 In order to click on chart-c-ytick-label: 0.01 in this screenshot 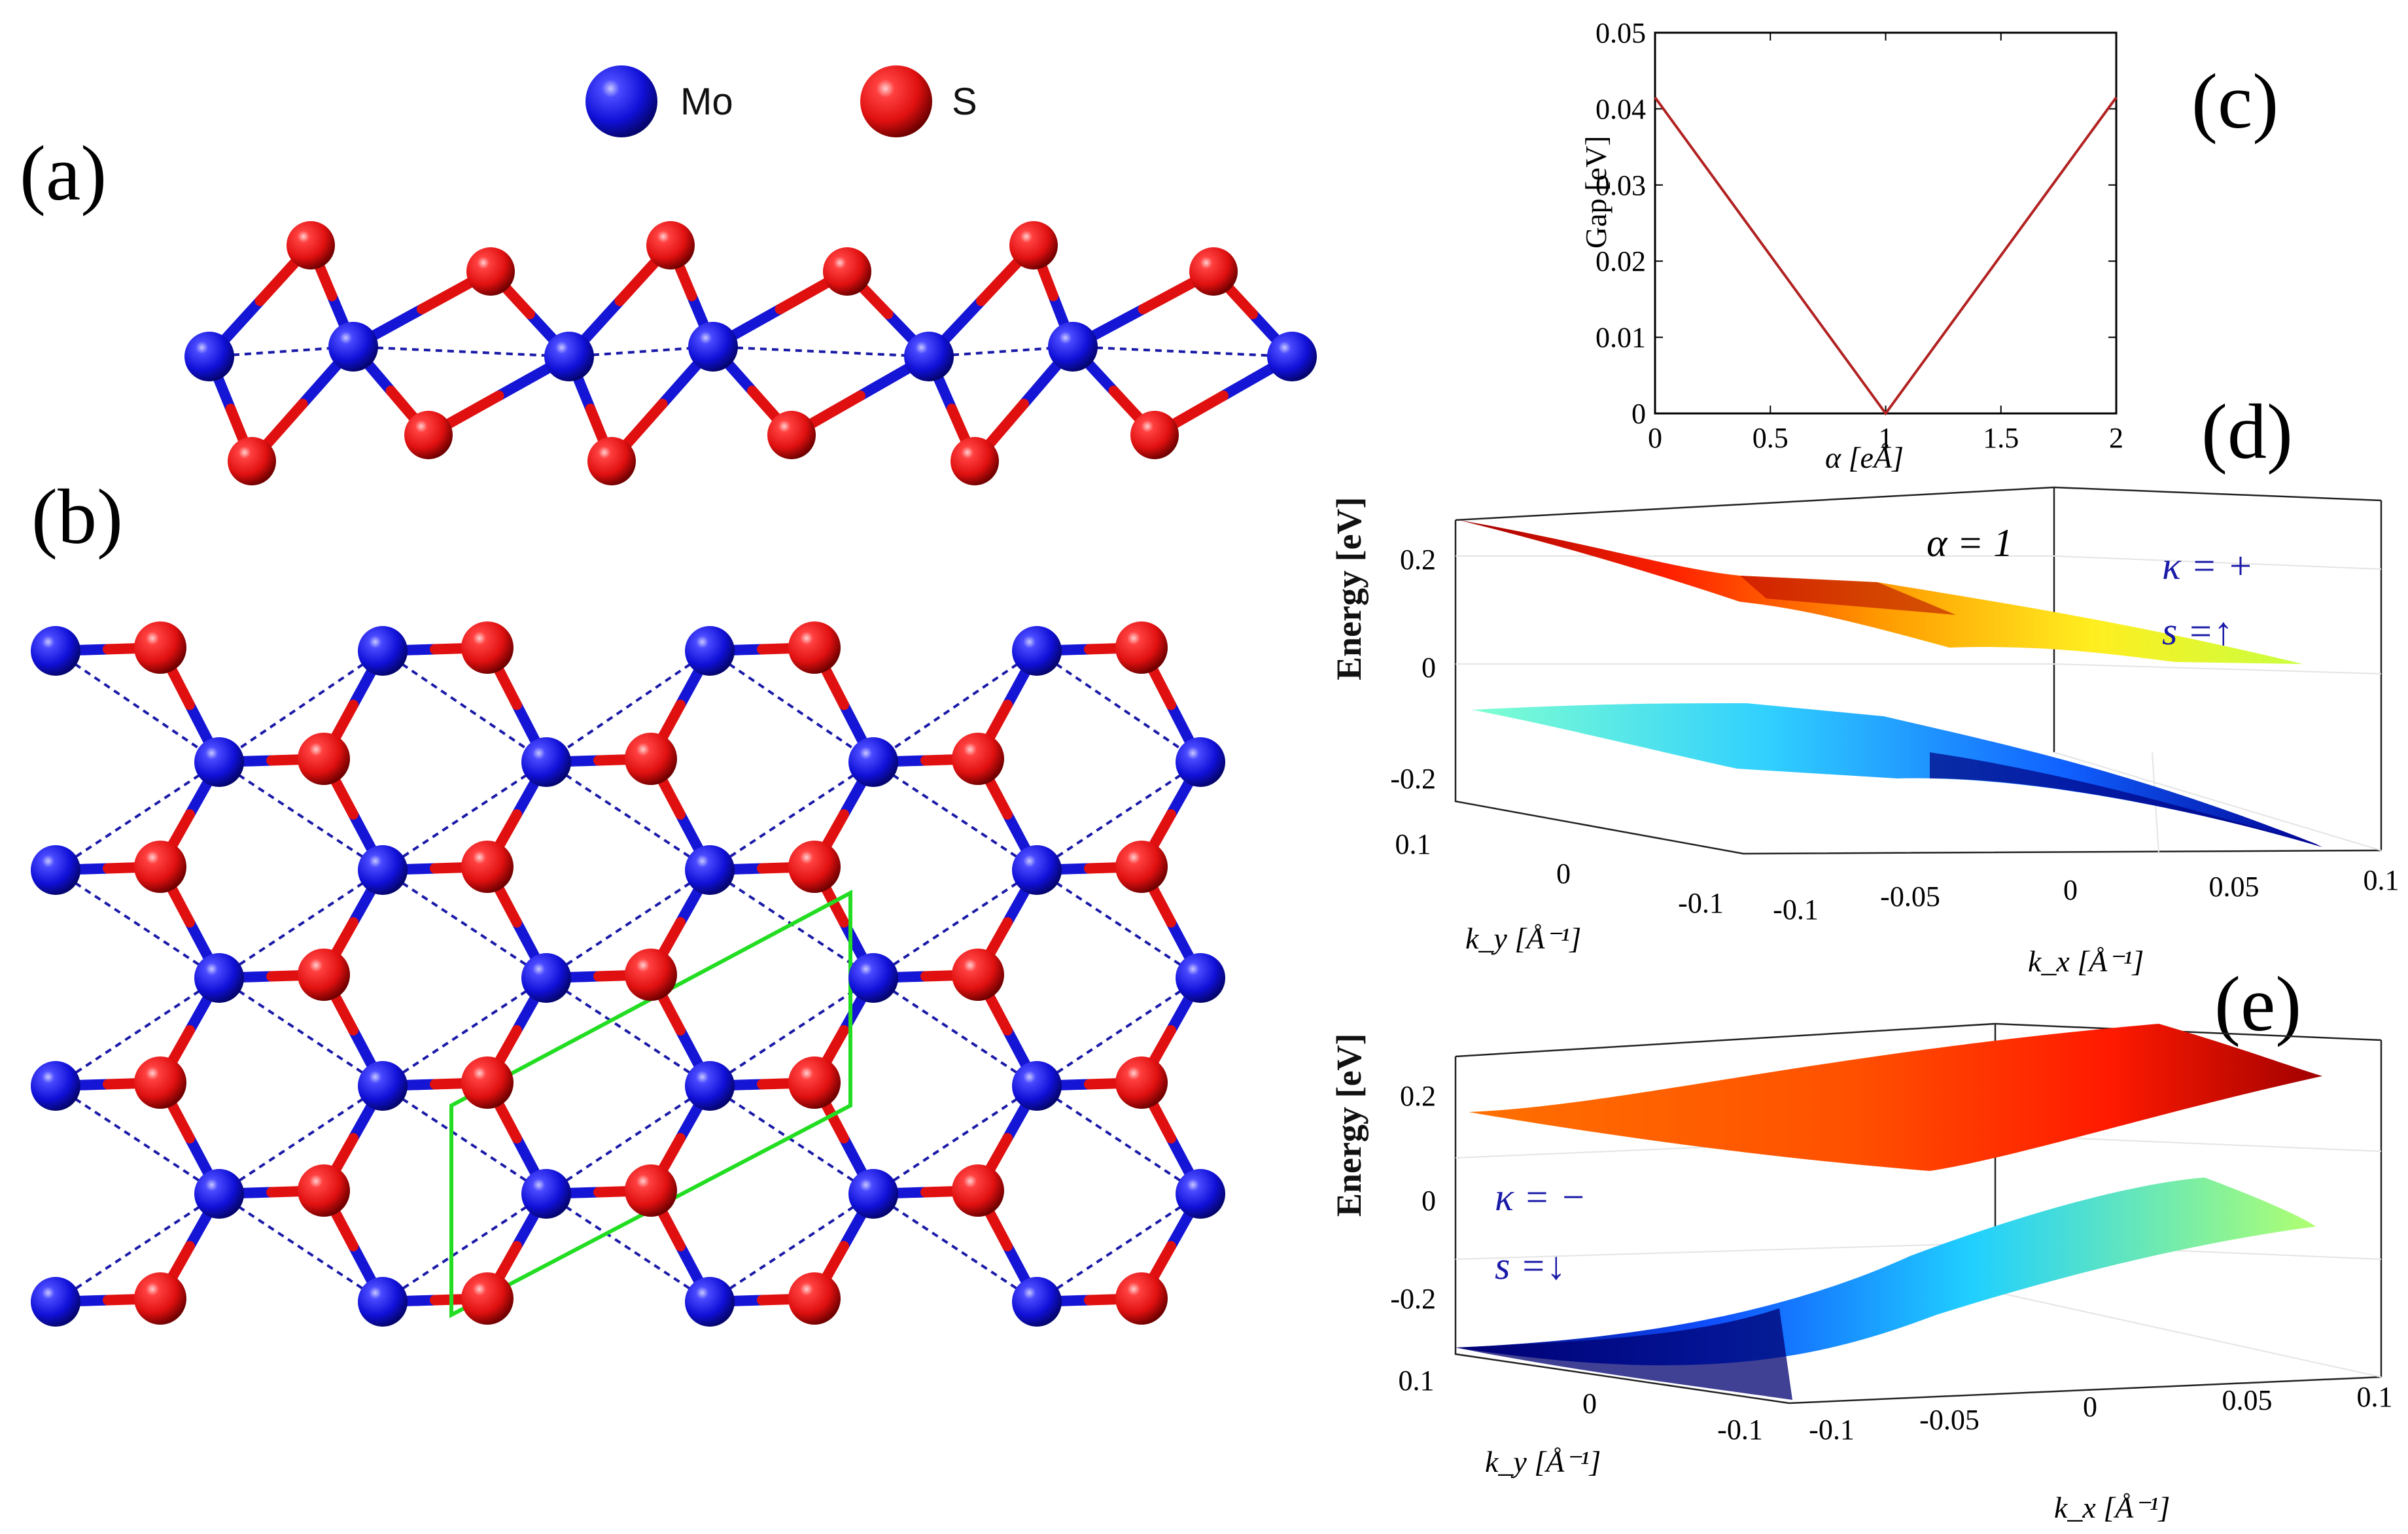, I will do `click(1621, 338)`.